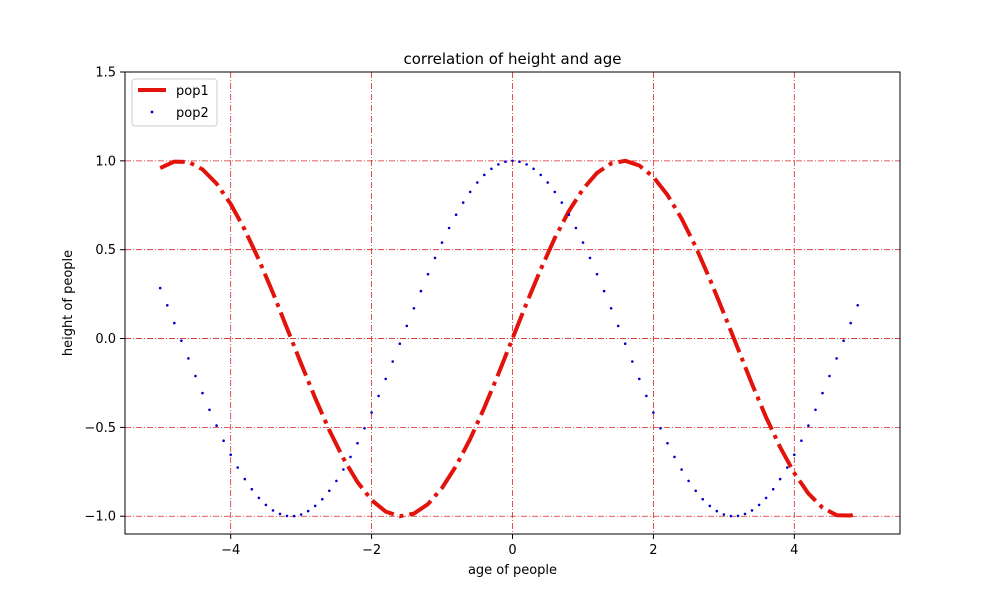 This screenshot has height=600, width=1000. Describe the element at coordinates (68, 303) in the screenshot. I see `y-axis-title: height of people` at that location.